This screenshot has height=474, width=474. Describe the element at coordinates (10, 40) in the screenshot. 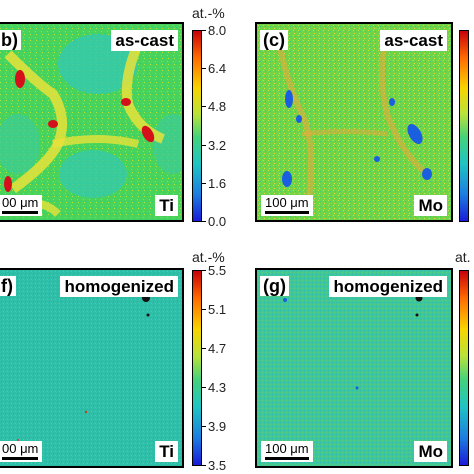

I see `panel-label-b: b)` at that location.